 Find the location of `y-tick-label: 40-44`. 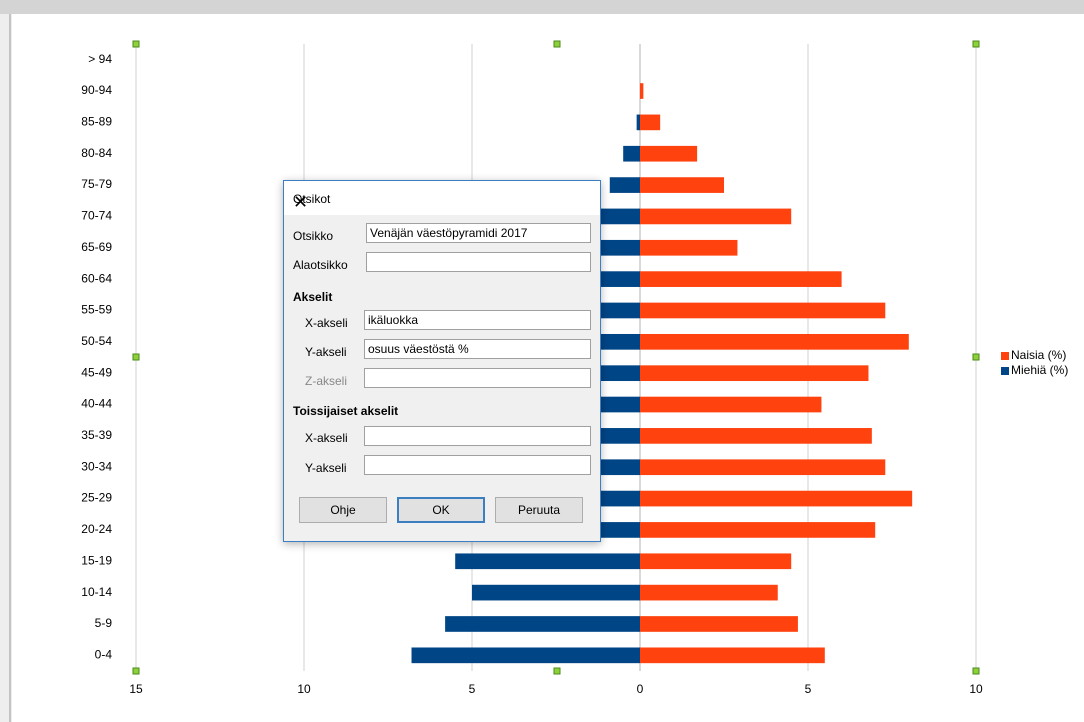

y-tick-label: 40-44 is located at coordinates (96, 404).